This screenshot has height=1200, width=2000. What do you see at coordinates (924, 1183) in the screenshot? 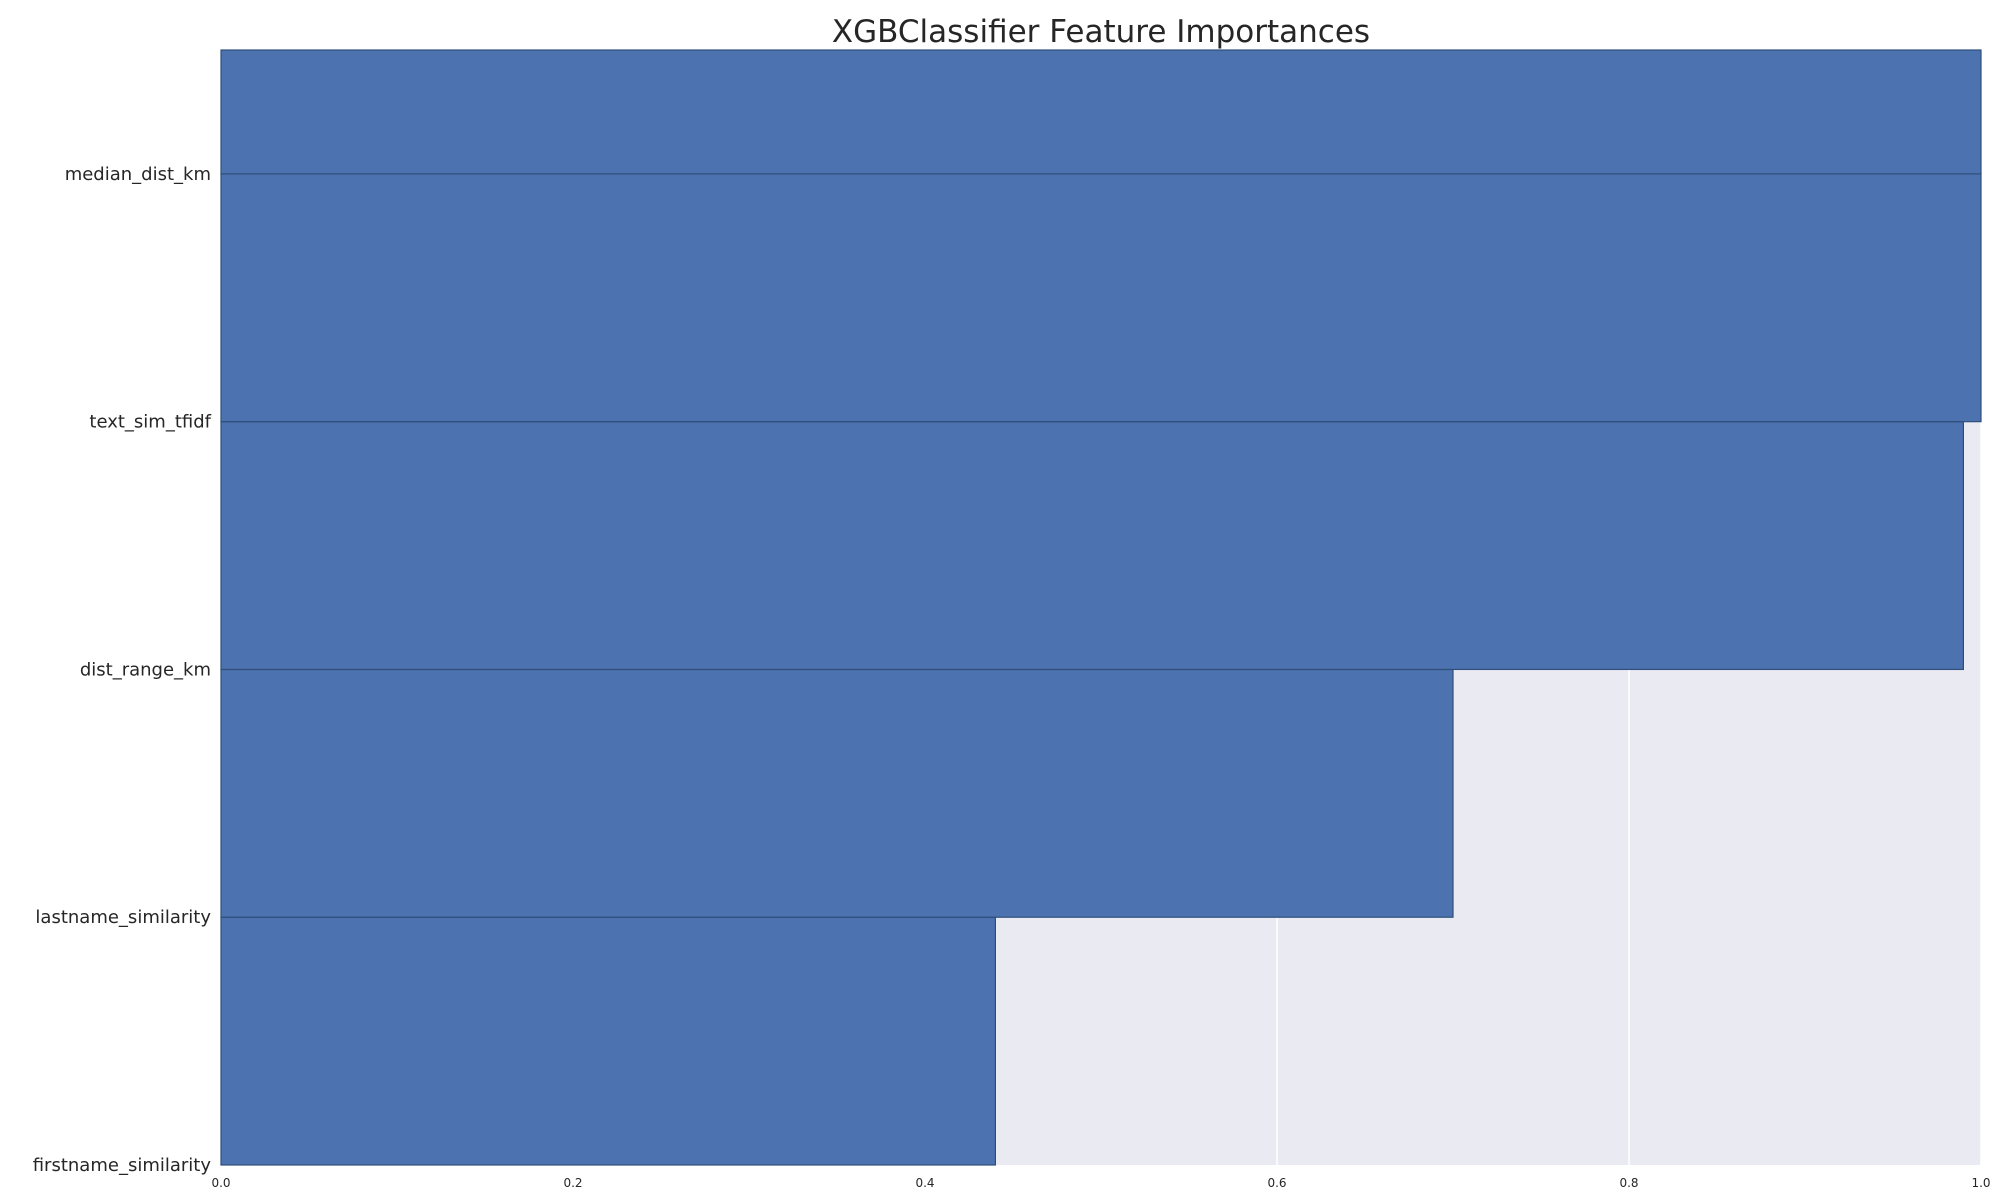
I see `x-tick-label: 0.4` at bounding box center [924, 1183].